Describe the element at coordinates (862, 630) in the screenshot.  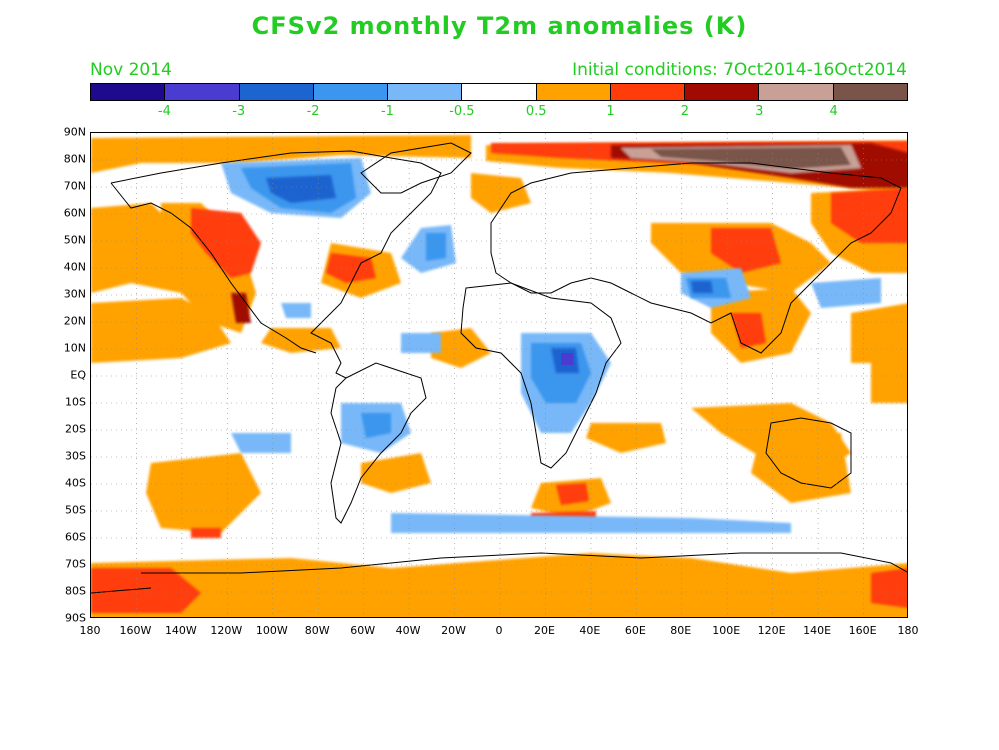
I see `longitude-label: 160E` at that location.